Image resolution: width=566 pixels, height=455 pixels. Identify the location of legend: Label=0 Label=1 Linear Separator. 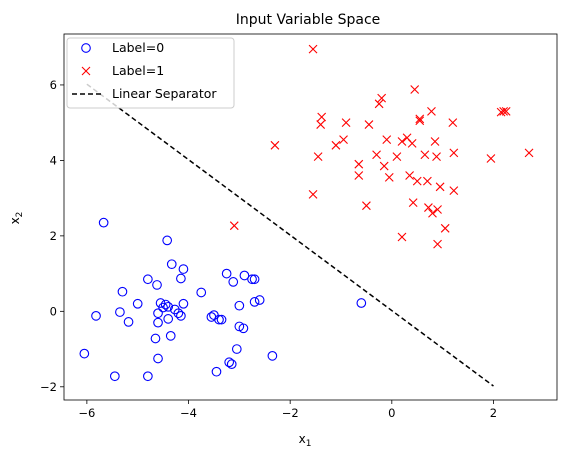
(150, 73).